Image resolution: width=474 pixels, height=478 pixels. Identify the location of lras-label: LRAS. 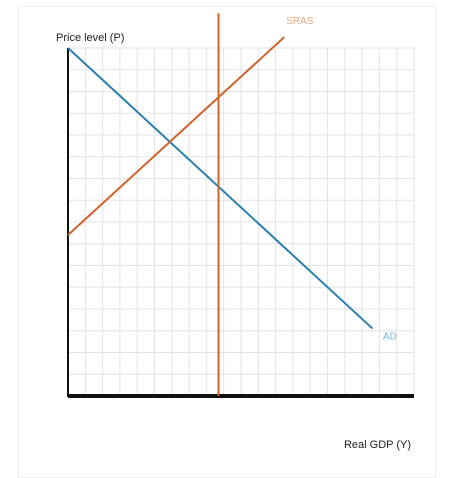
(218, 1).